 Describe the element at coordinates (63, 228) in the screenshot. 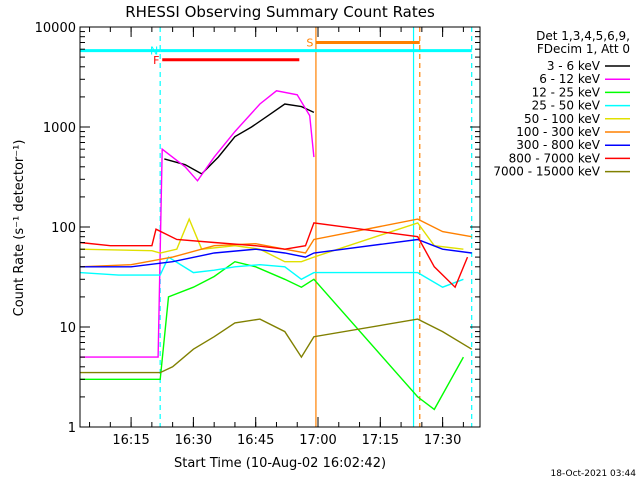

I see `y-tick-label: 100` at that location.